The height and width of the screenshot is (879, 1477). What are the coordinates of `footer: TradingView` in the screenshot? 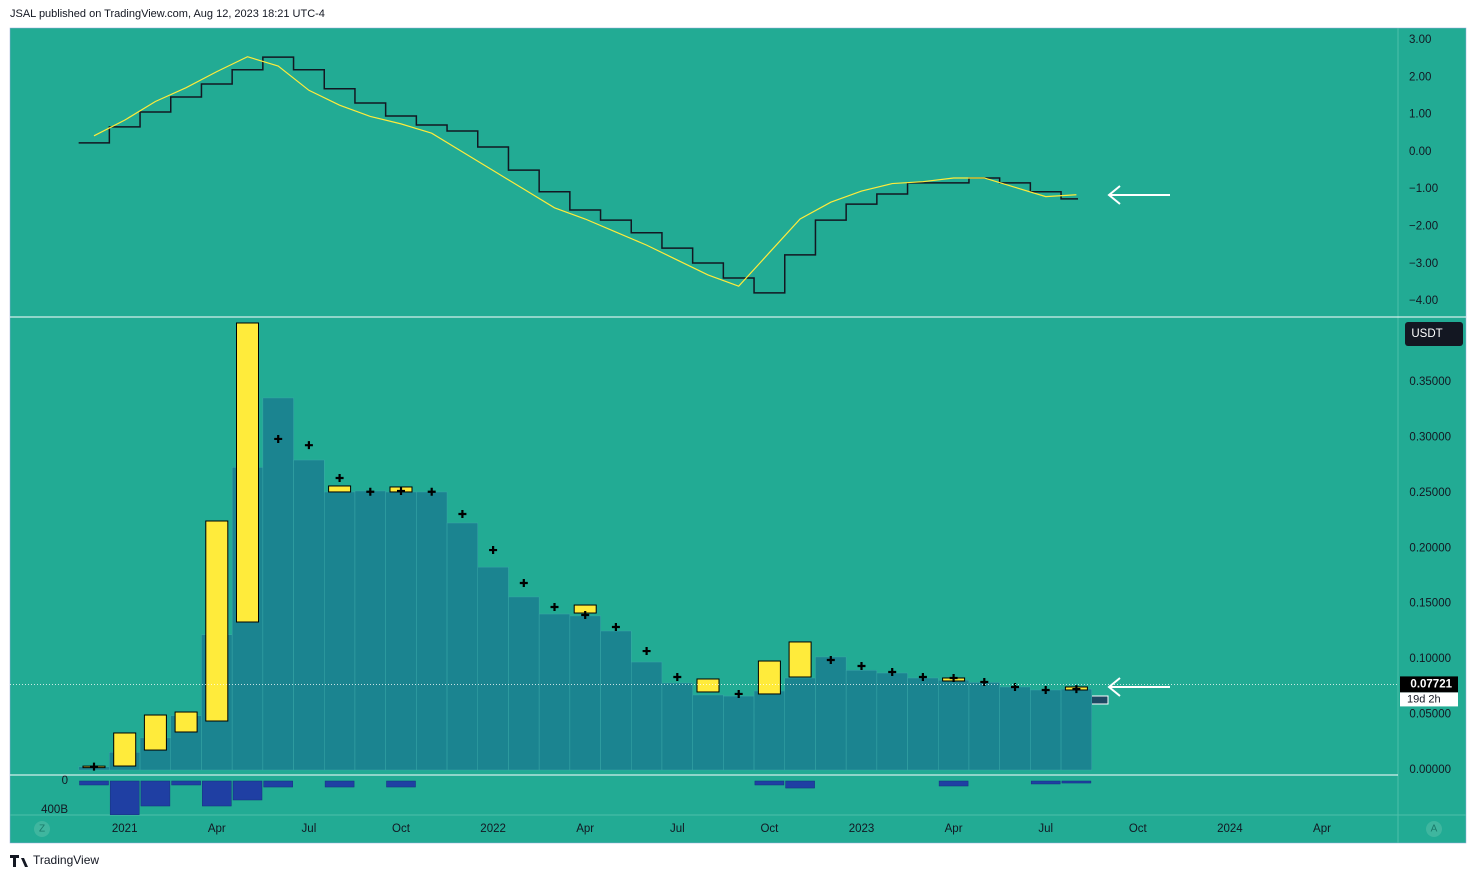 It's located at (66, 860).